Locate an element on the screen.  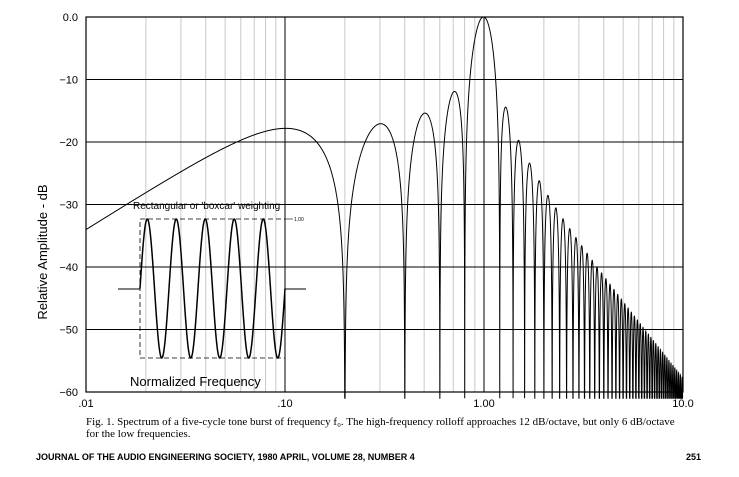
inset-five-cycle-waveform is located at coordinates (212, 288).